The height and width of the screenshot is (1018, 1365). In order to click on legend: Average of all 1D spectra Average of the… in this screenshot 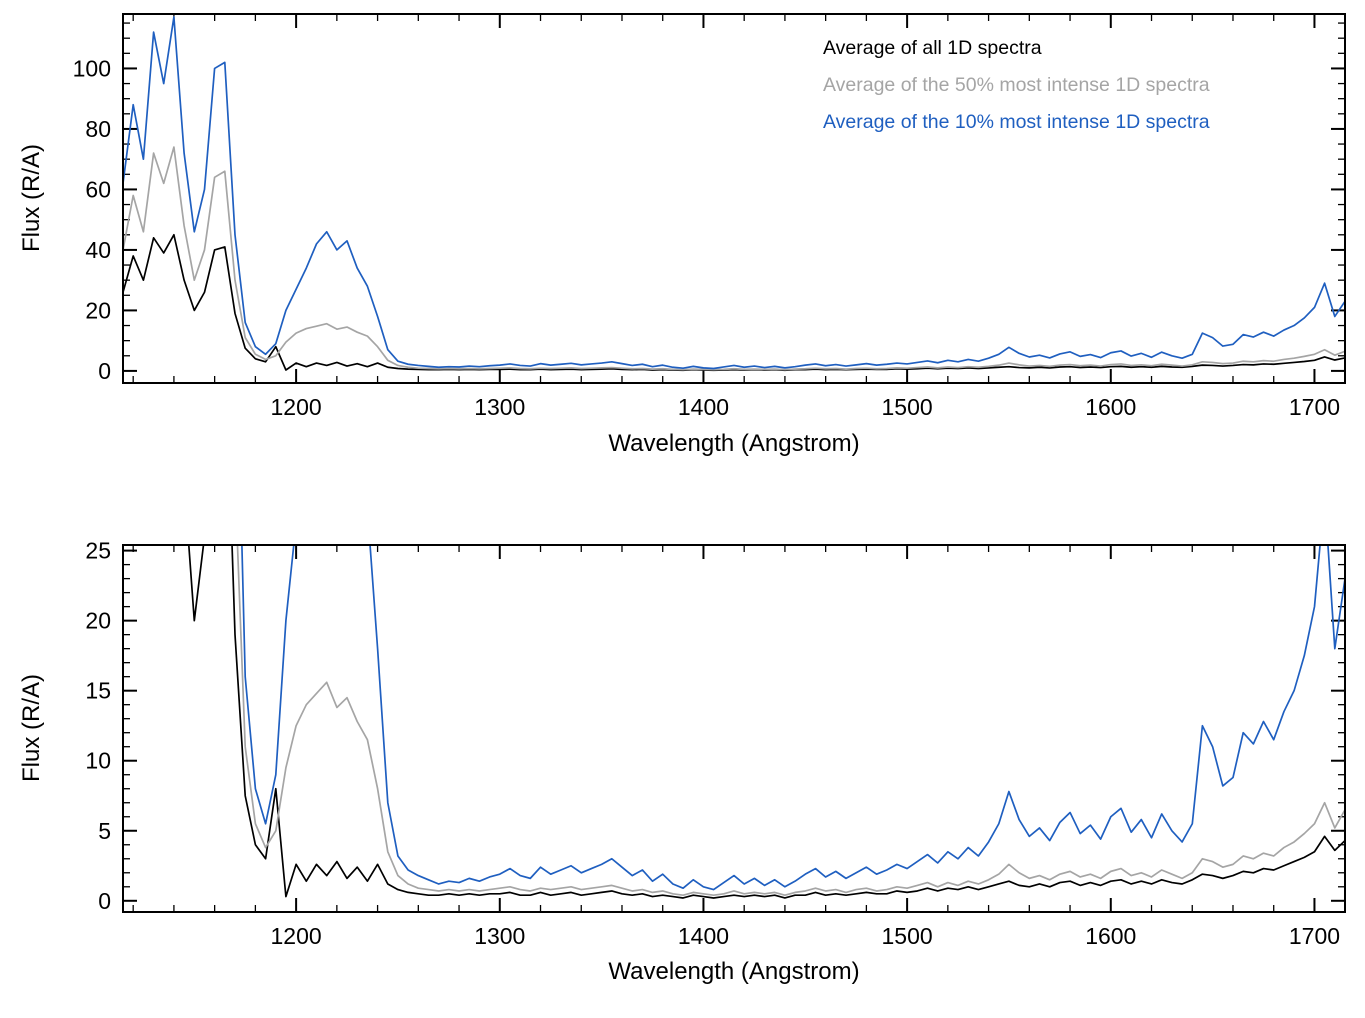, I will do `click(1016, 85)`.